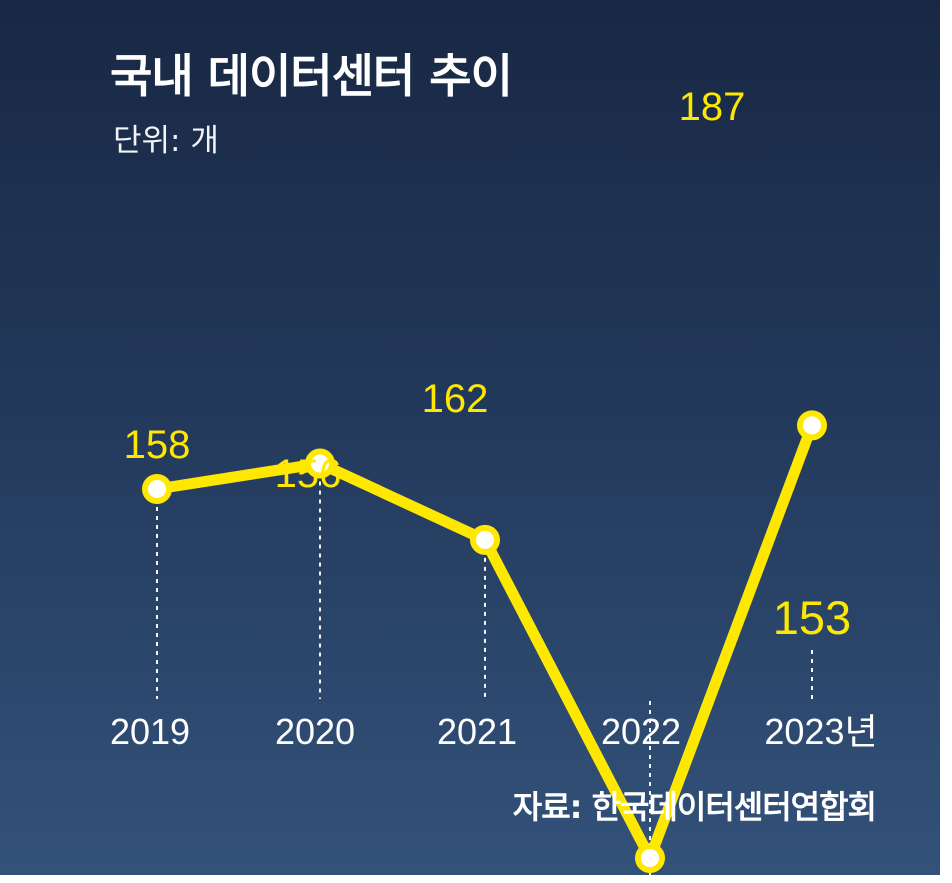 The width and height of the screenshot is (952, 883). I want to click on x-label-2019: 2019, so click(150, 731).